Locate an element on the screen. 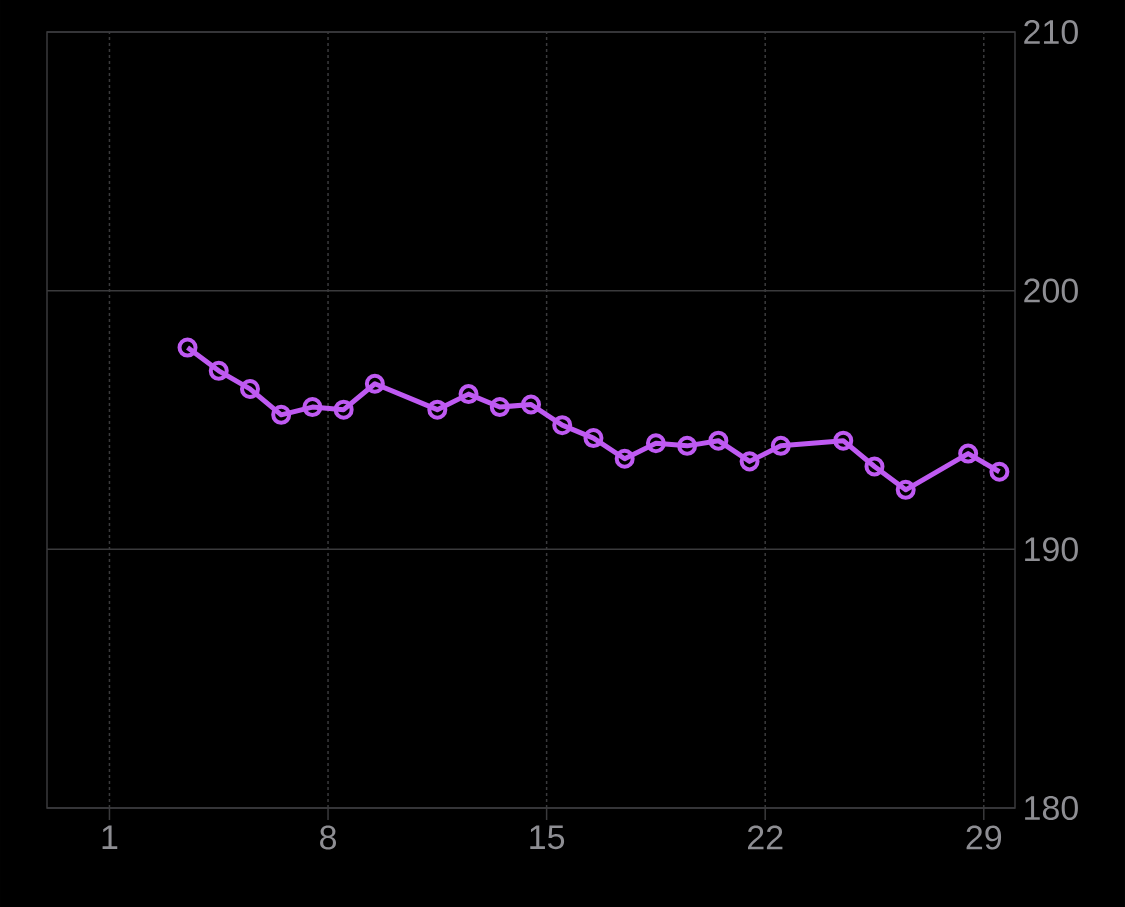 Image resolution: width=1125 pixels, height=907 pixels. x-tick-label: 29 is located at coordinates (984, 837).